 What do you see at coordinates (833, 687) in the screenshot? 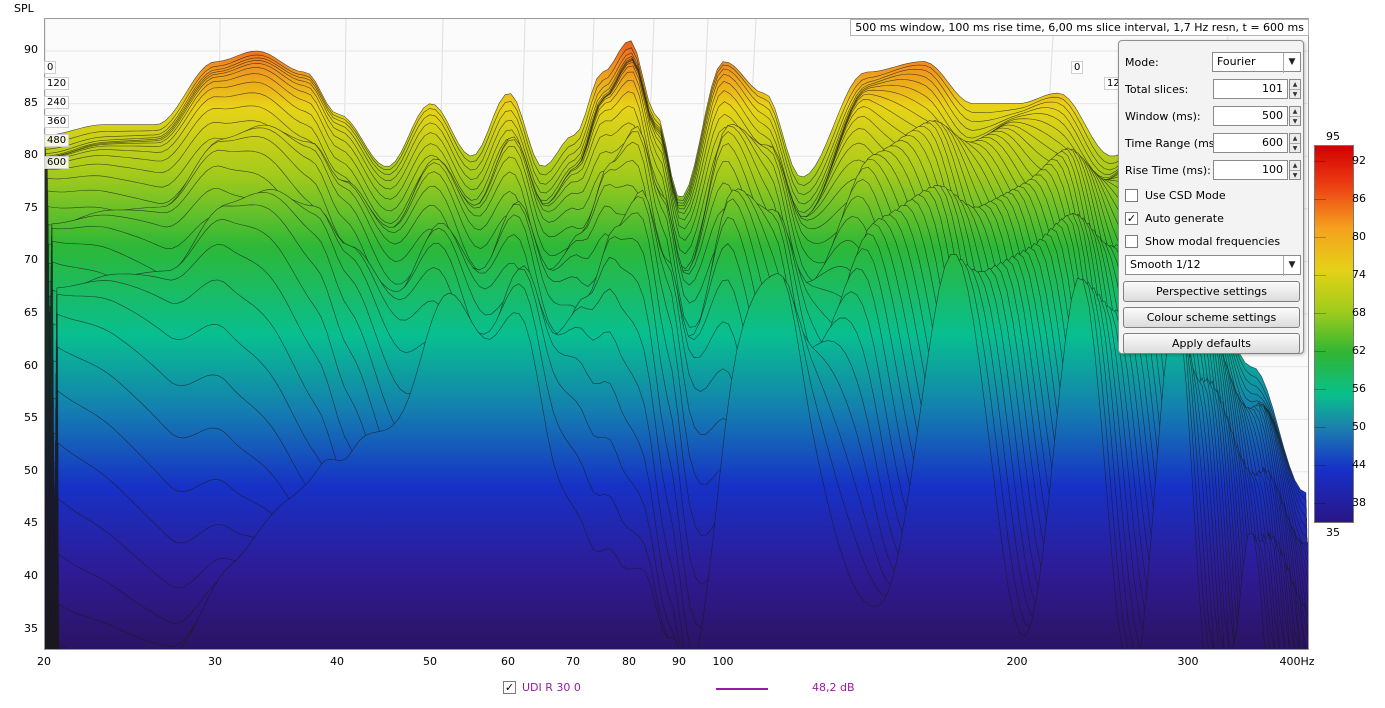
I see `legend-value: 48,2 dB` at bounding box center [833, 687].